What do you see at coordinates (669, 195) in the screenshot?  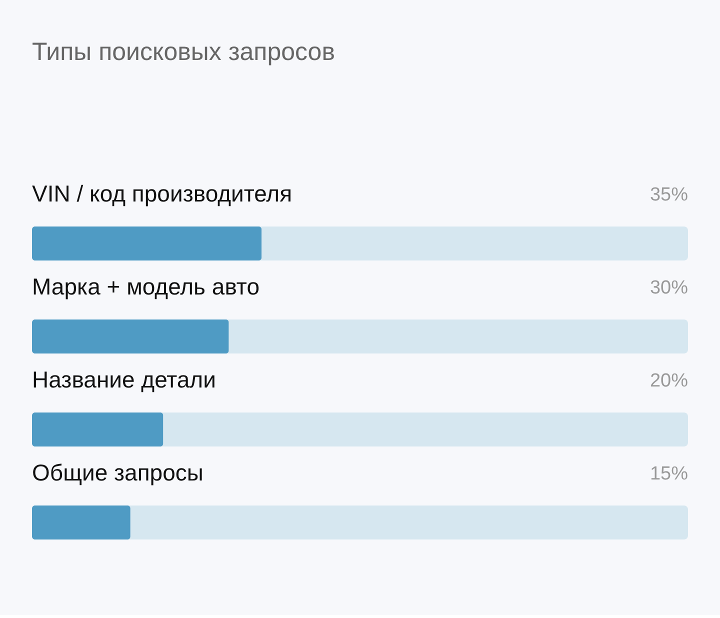 I see `data-label: 35%` at bounding box center [669, 195].